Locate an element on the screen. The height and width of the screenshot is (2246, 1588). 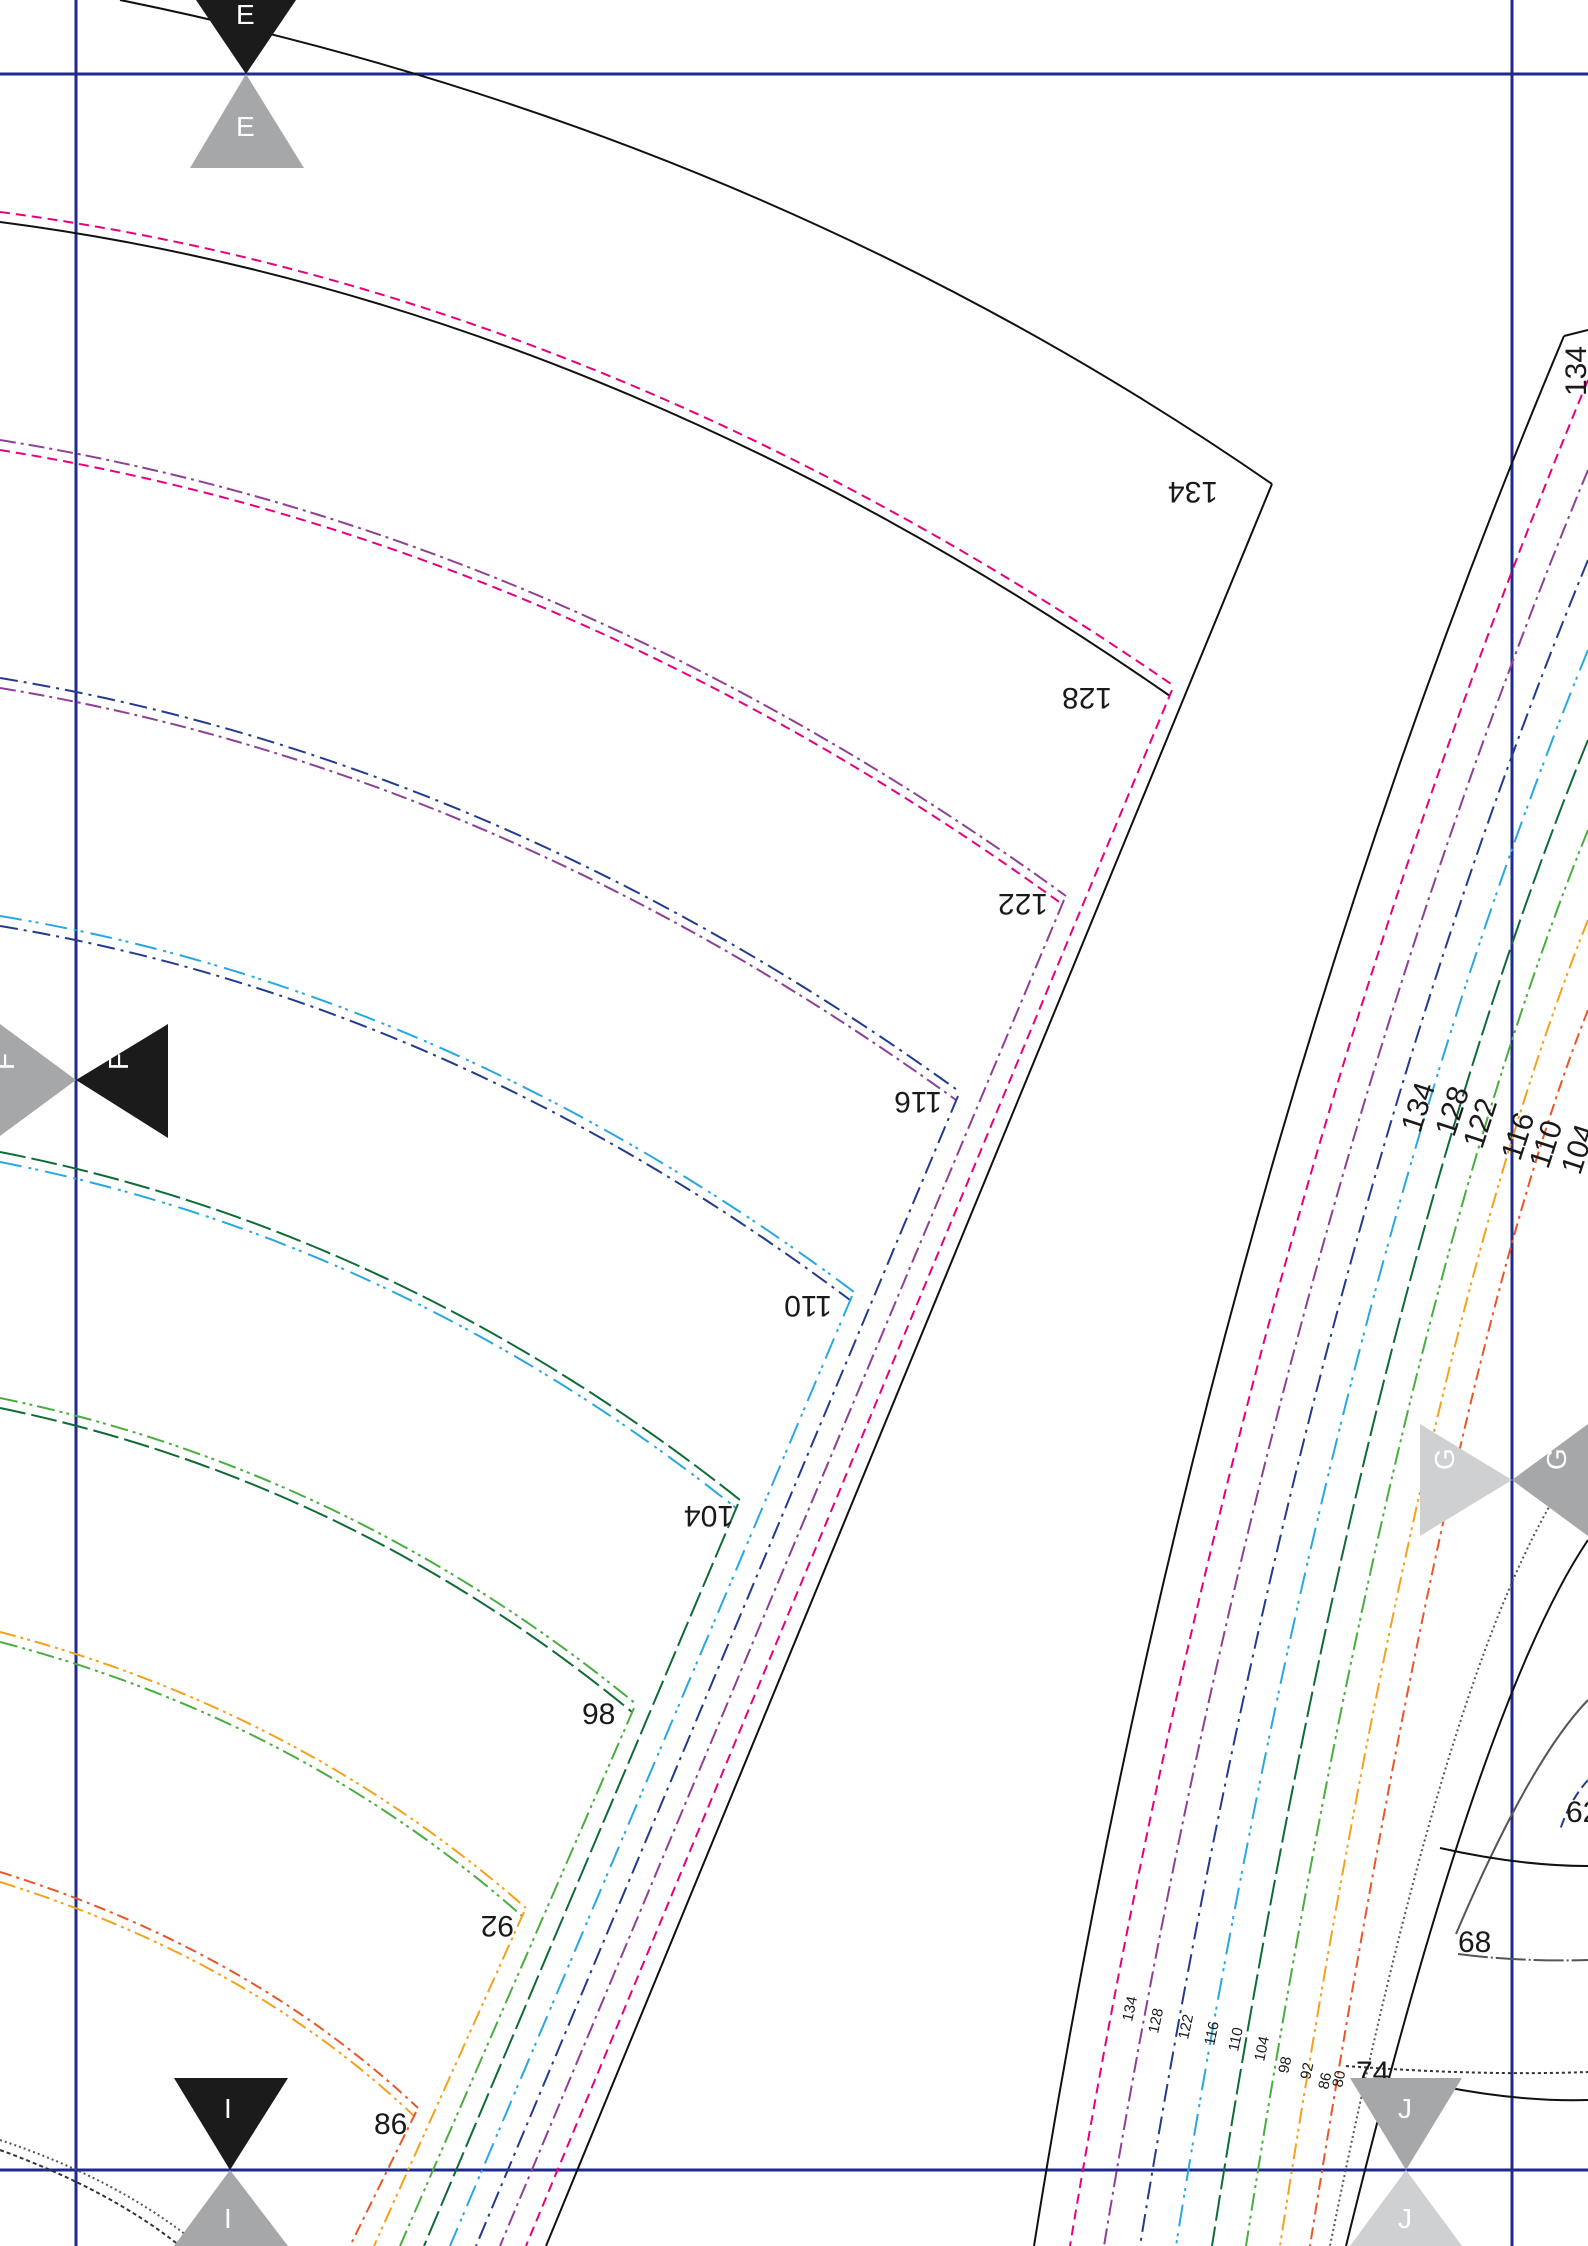
bottom-label-128: 128 is located at coordinates (1156, 2021).